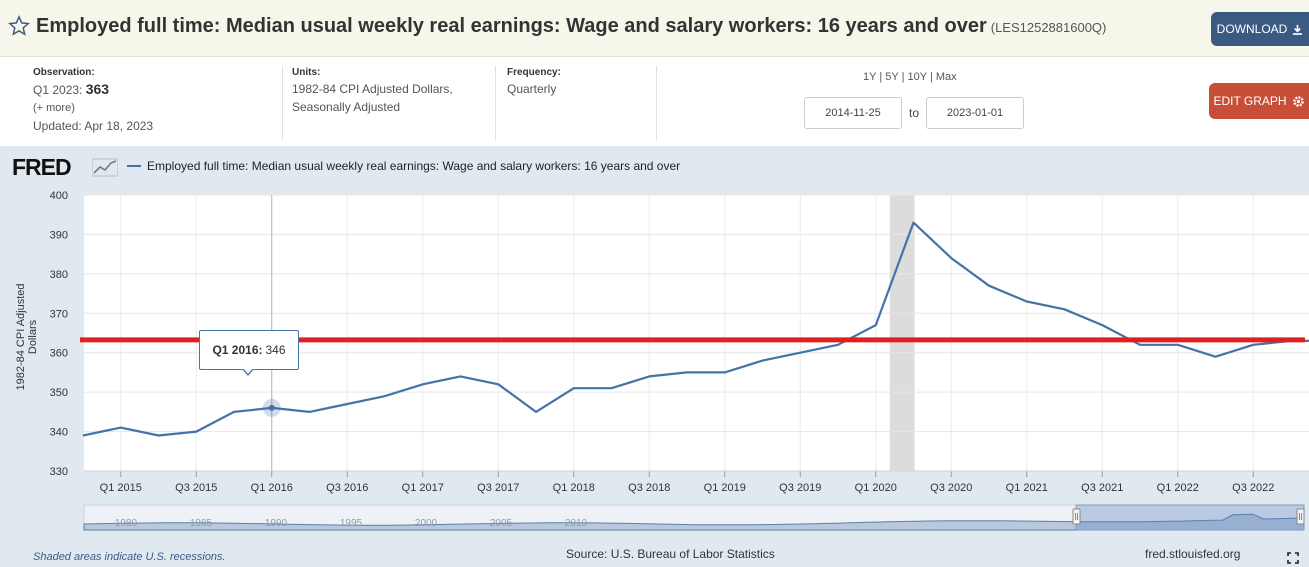 This screenshot has height=567, width=1309. What do you see at coordinates (501, 523) in the screenshot?
I see `navigator-year-label: 2005` at bounding box center [501, 523].